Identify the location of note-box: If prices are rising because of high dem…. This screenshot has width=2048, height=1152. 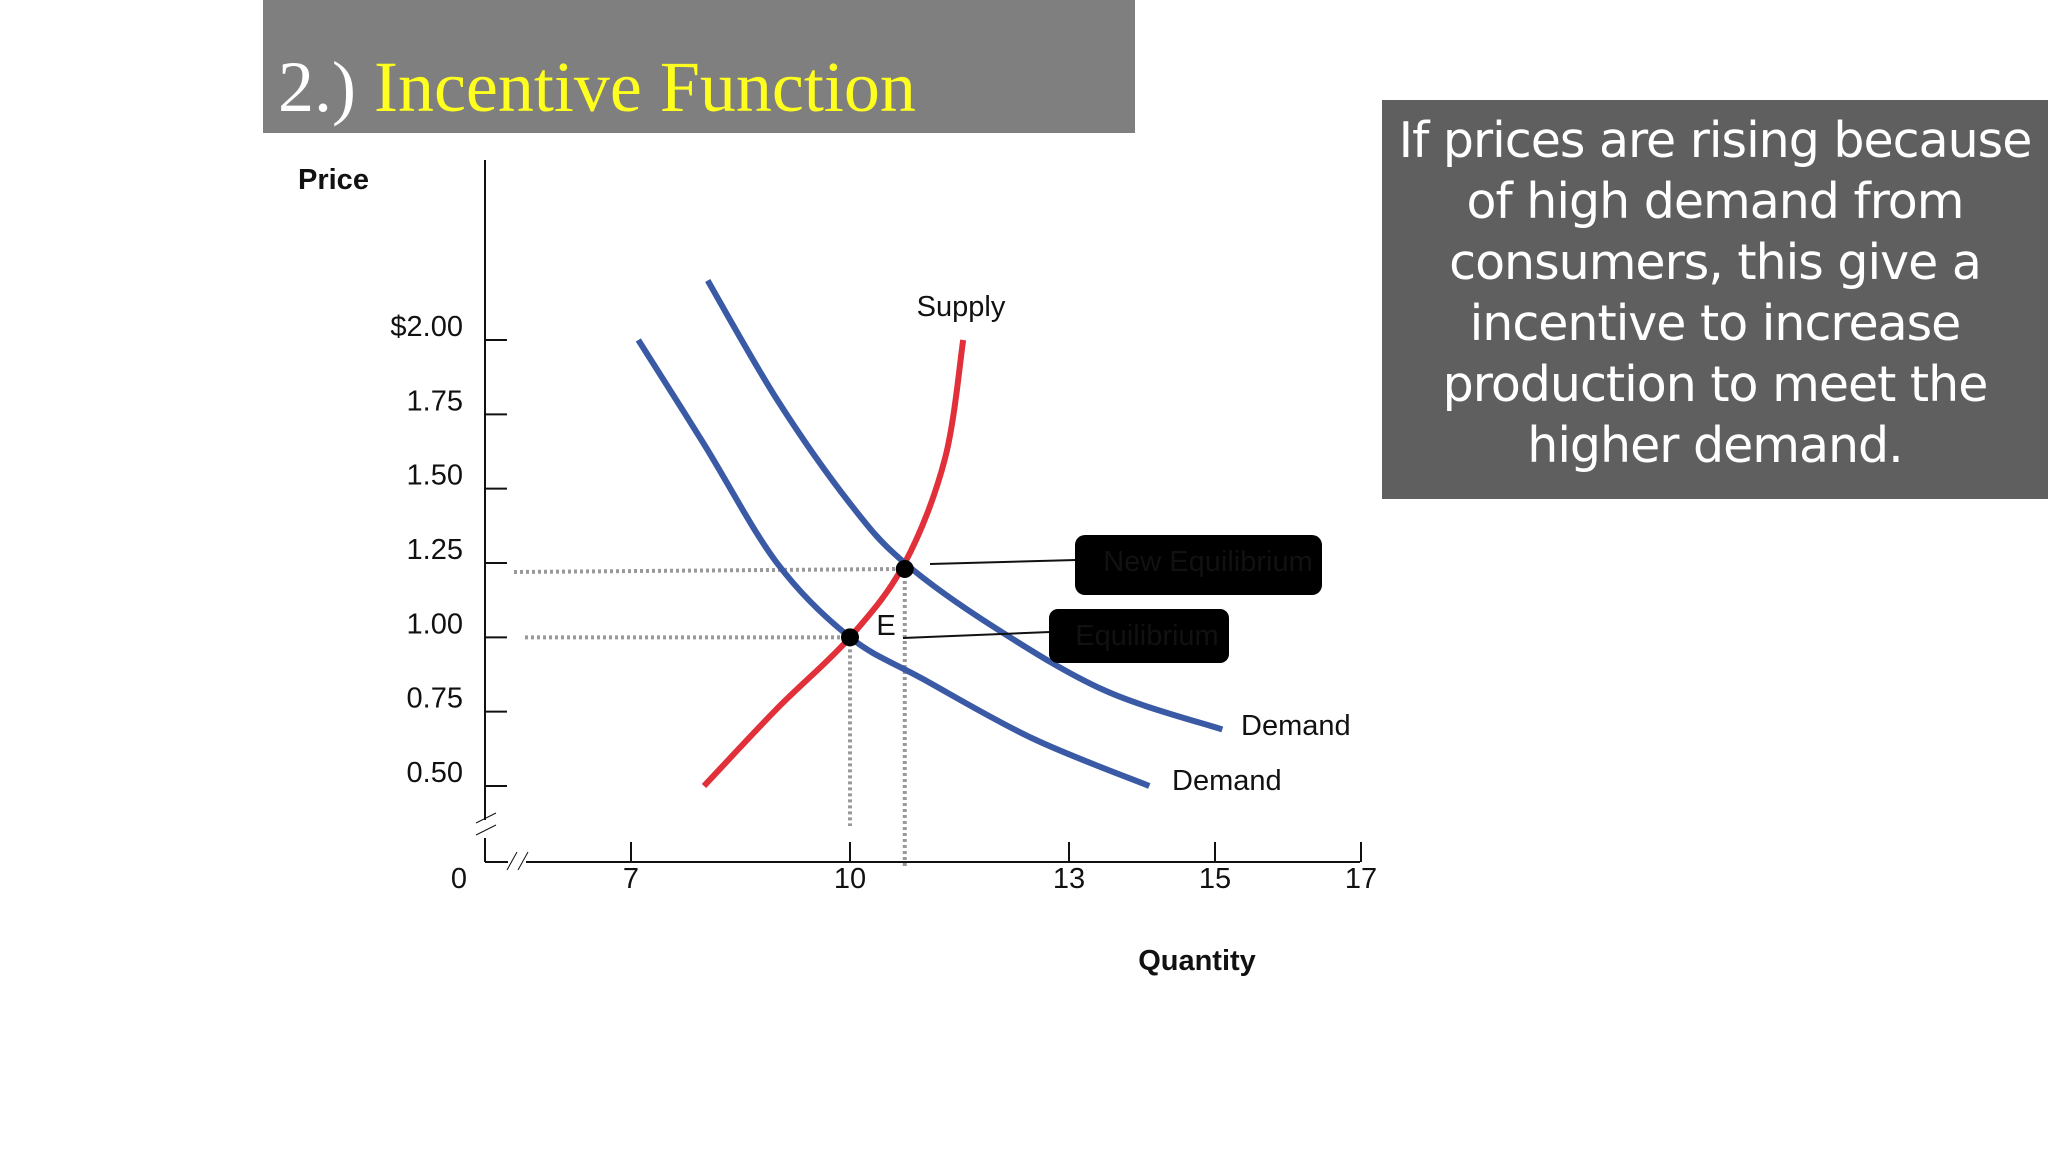
(1715, 299).